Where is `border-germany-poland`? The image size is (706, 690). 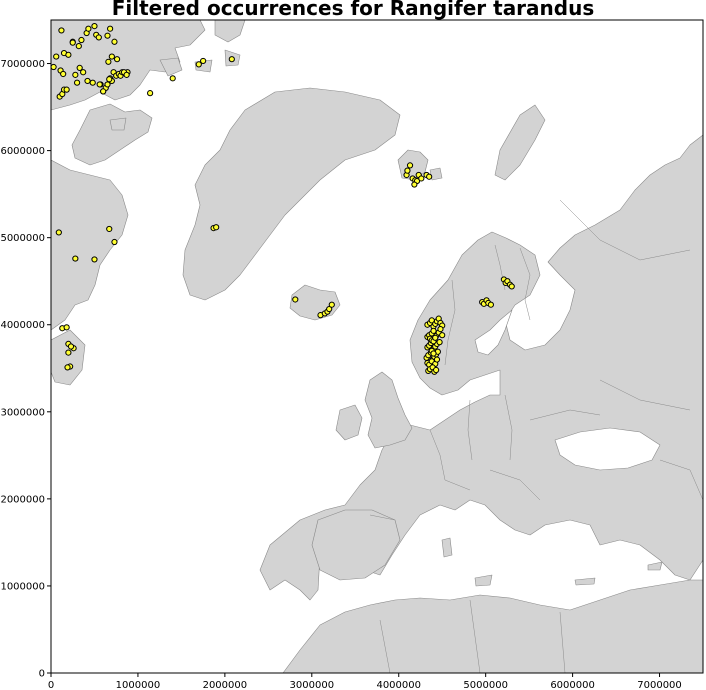
border-germany-poland is located at coordinates (470, 430).